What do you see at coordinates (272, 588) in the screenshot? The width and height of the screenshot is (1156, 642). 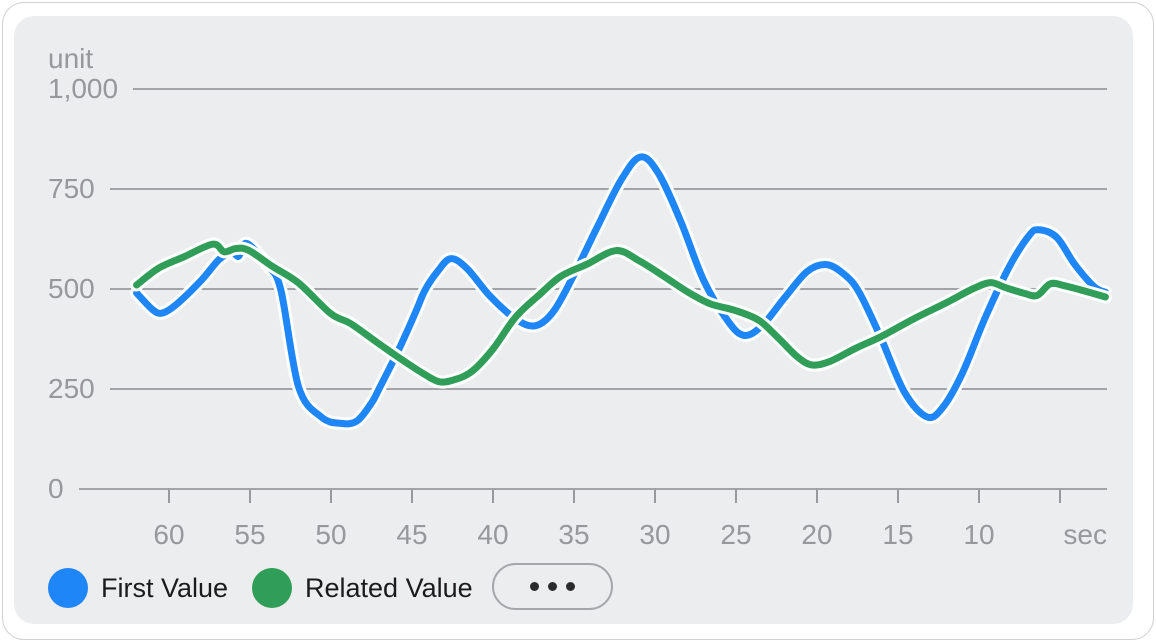 I see `related-value-swatch-icon` at bounding box center [272, 588].